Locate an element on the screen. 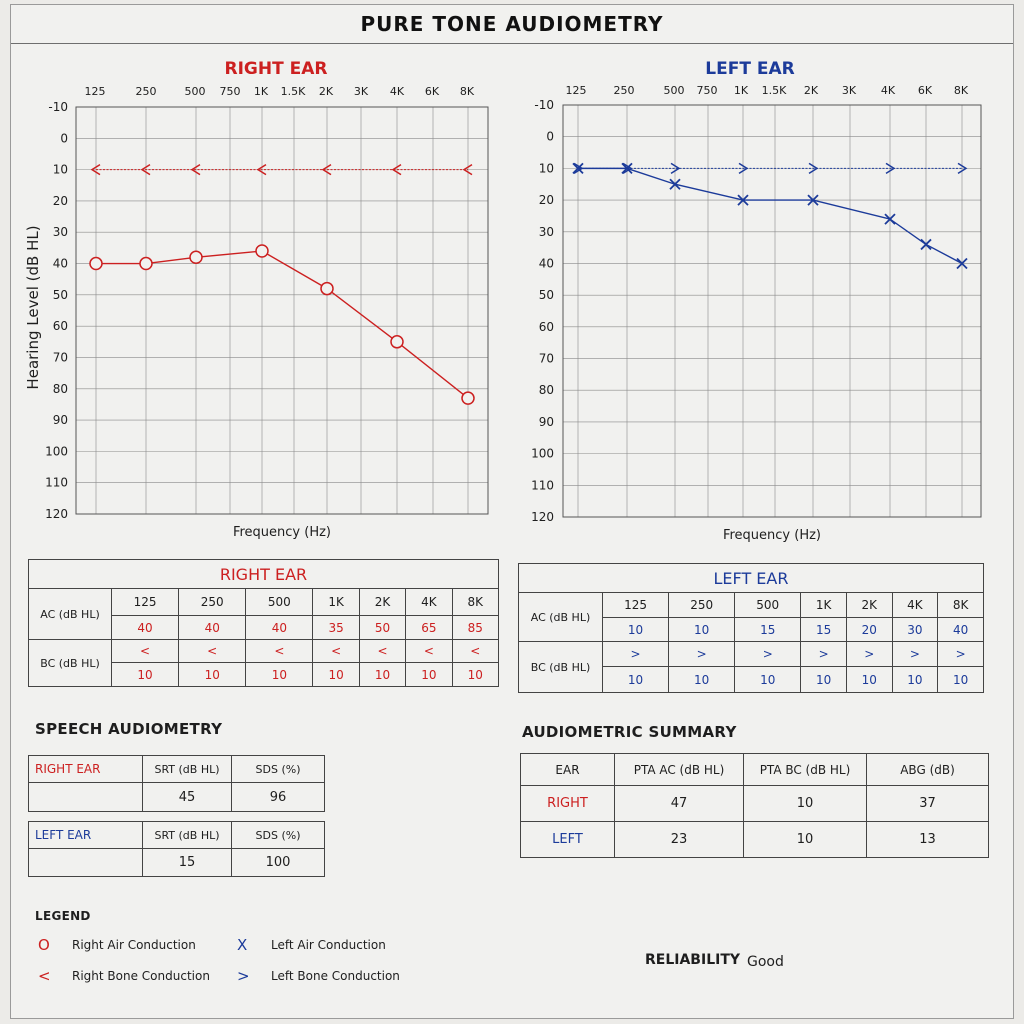 This screenshot has width=1024, height=1024. right-freq-cell: 8K is located at coordinates (475, 602).